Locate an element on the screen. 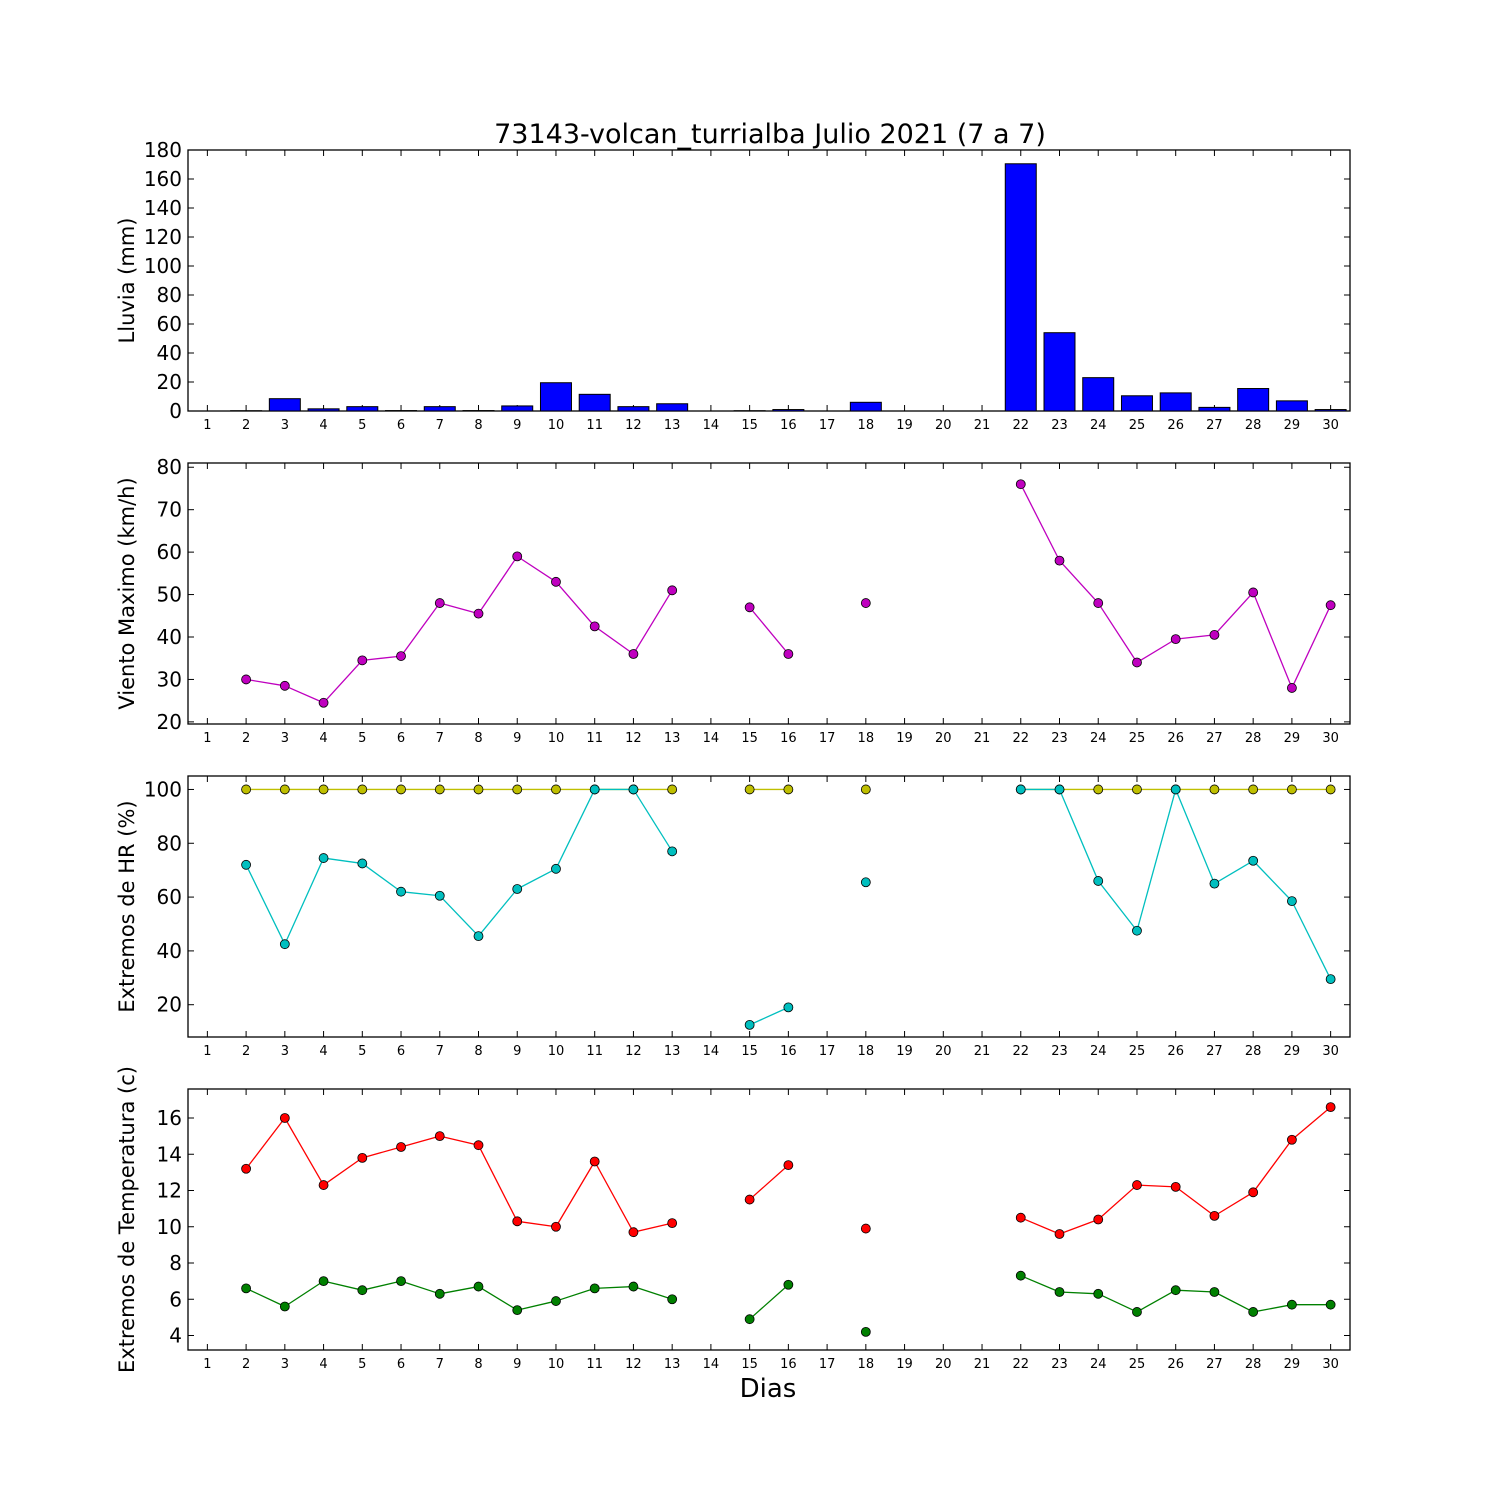 This screenshot has height=1500, width=1500. x-tick-label: 28 is located at coordinates (1253, 738).